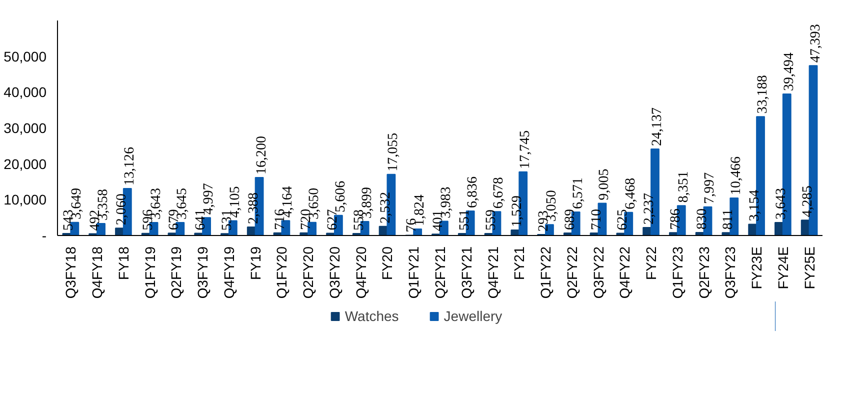  Describe the element at coordinates (604, 184) in the screenshot. I see `data-label: 9,005` at that location.